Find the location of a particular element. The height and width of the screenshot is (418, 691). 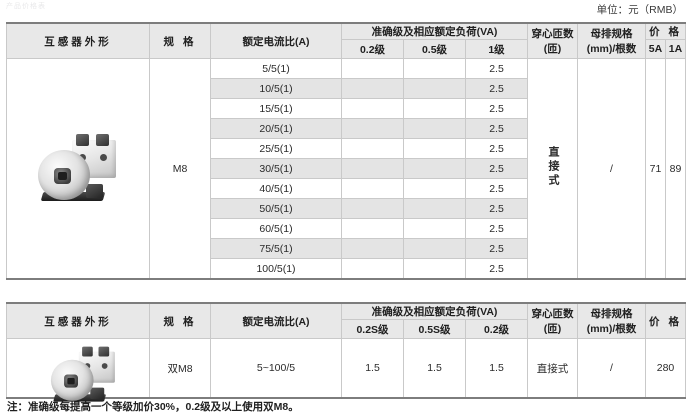

th-acc-0-2: 0.2级 is located at coordinates (372, 49).